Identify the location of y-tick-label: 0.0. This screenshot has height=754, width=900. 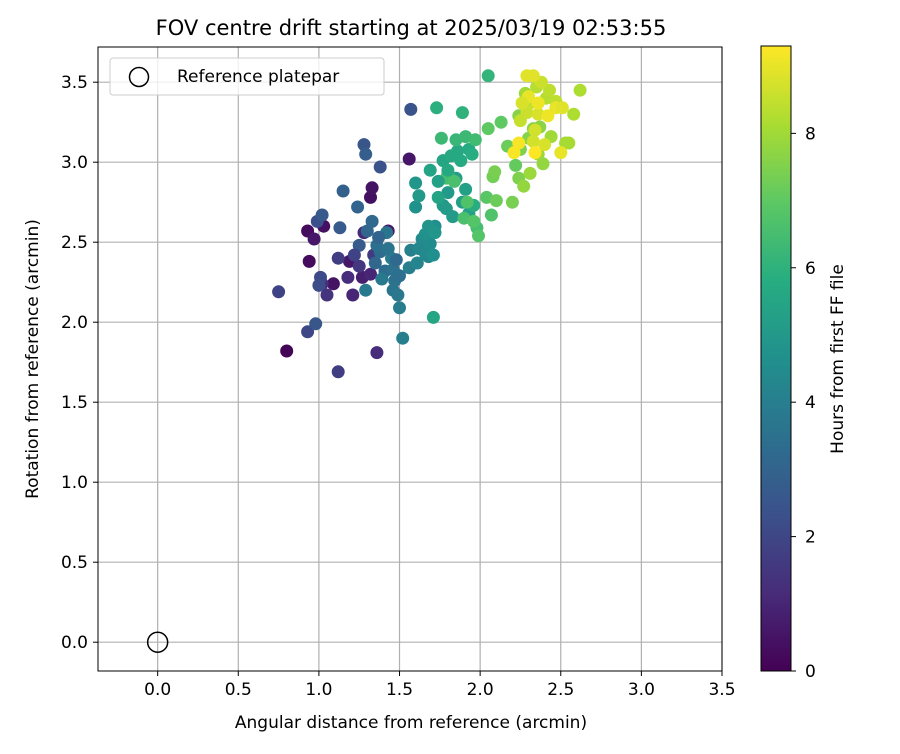
(74, 643).